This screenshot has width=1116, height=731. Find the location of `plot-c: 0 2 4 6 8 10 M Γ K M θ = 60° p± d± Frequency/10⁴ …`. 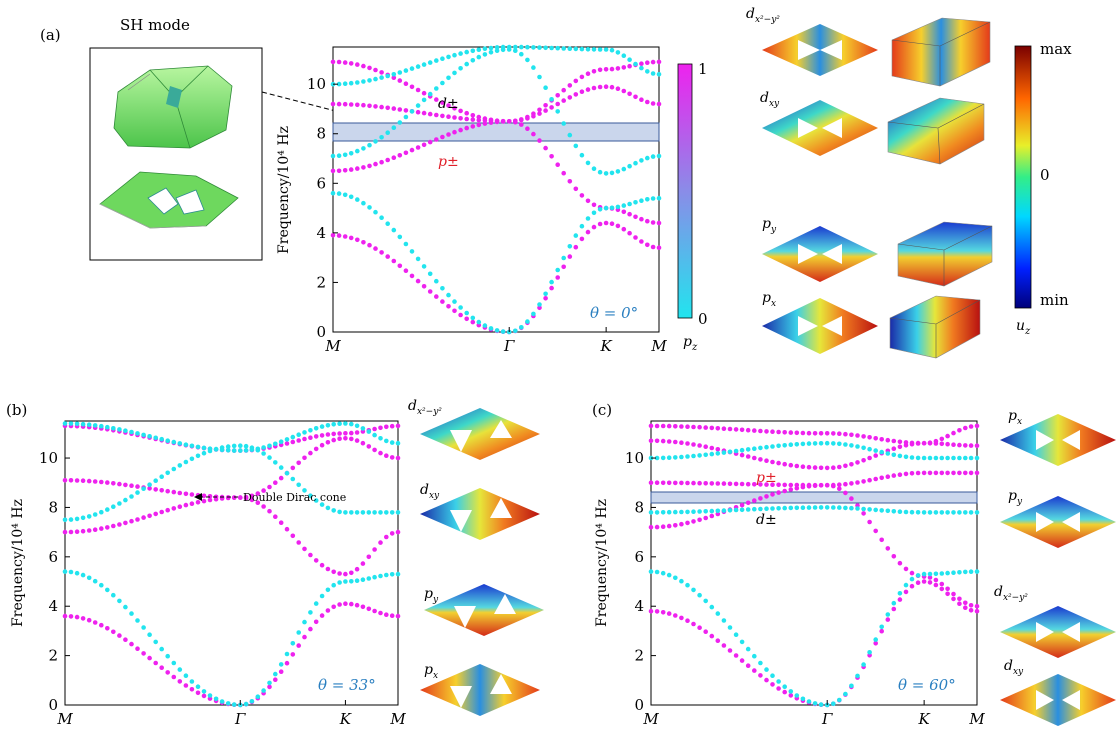

plot-c: 0 2 4 6 8 10 M Γ K M θ = 60° p± d± Frequency/10⁴ … is located at coordinates (789, 574).